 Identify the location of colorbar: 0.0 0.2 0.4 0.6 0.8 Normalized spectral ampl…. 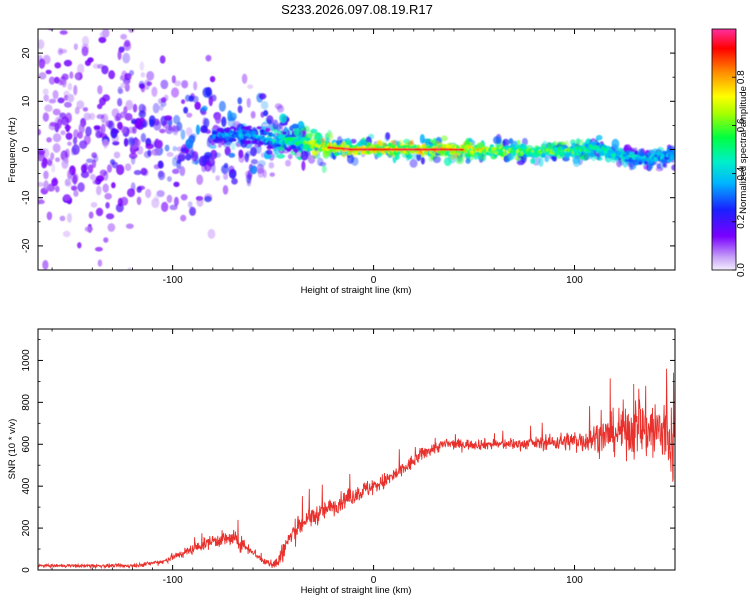
(730, 152).